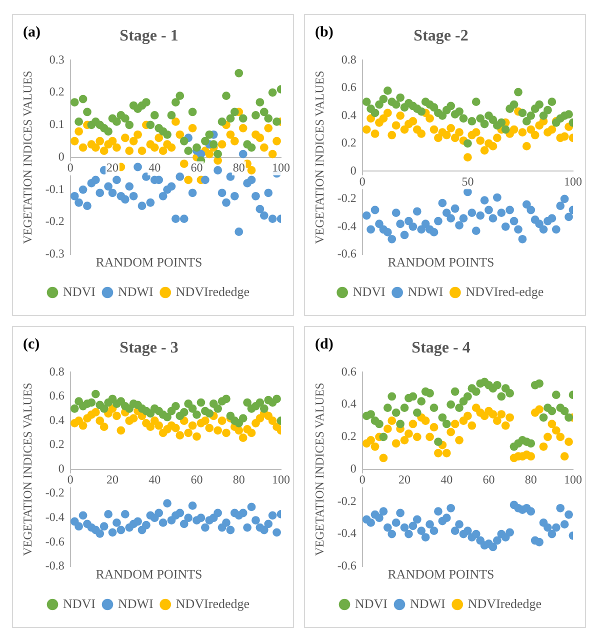 This screenshot has height=637, width=592. What do you see at coordinates (441, 36) in the screenshot?
I see `chart-title: Stage -2` at bounding box center [441, 36].